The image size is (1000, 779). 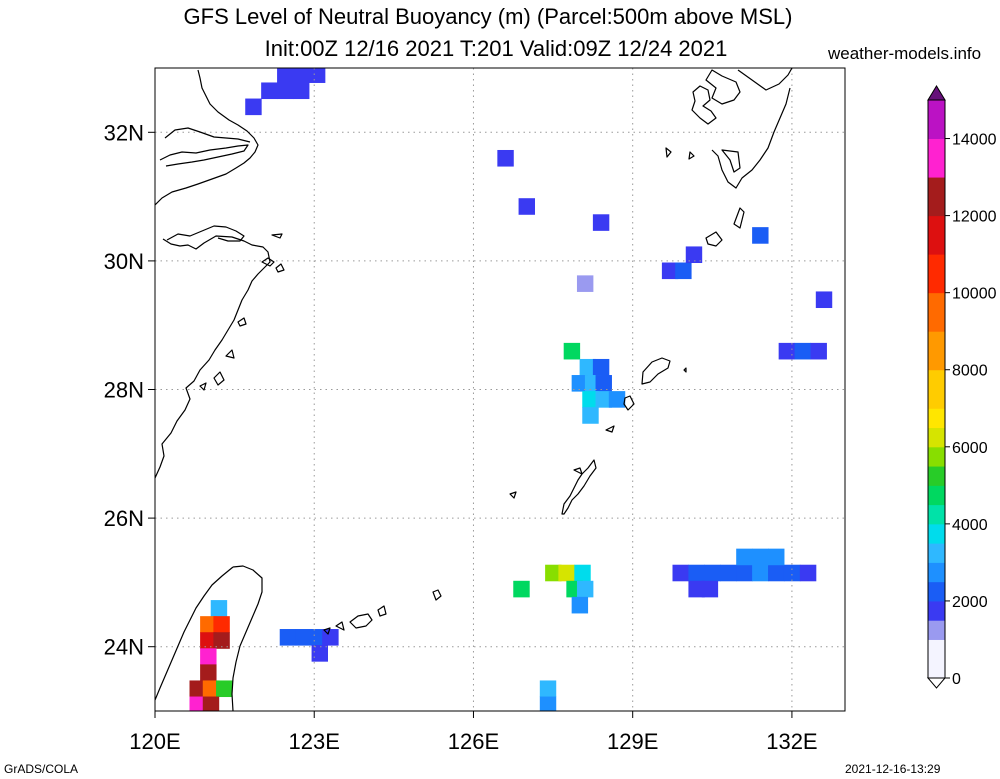 I want to click on lat-tick-label: 30N, so click(x=124, y=261).